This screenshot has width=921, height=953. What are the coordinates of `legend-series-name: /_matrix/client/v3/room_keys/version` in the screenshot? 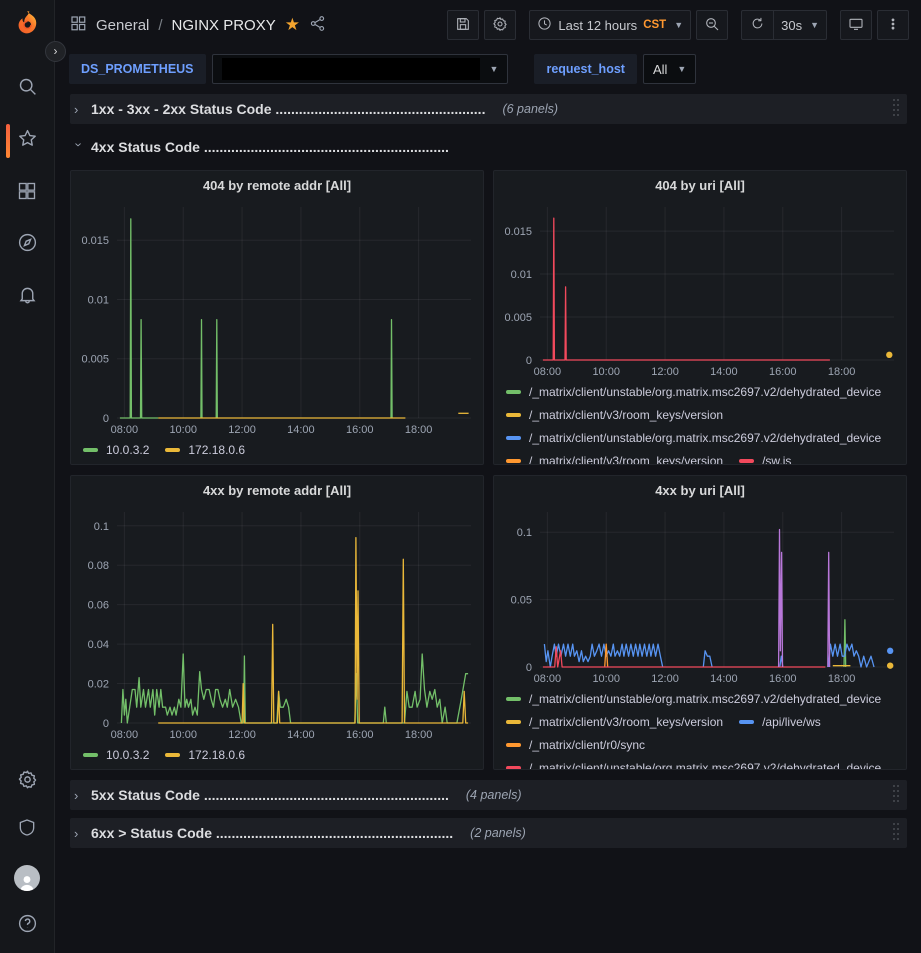 It's located at (626, 459).